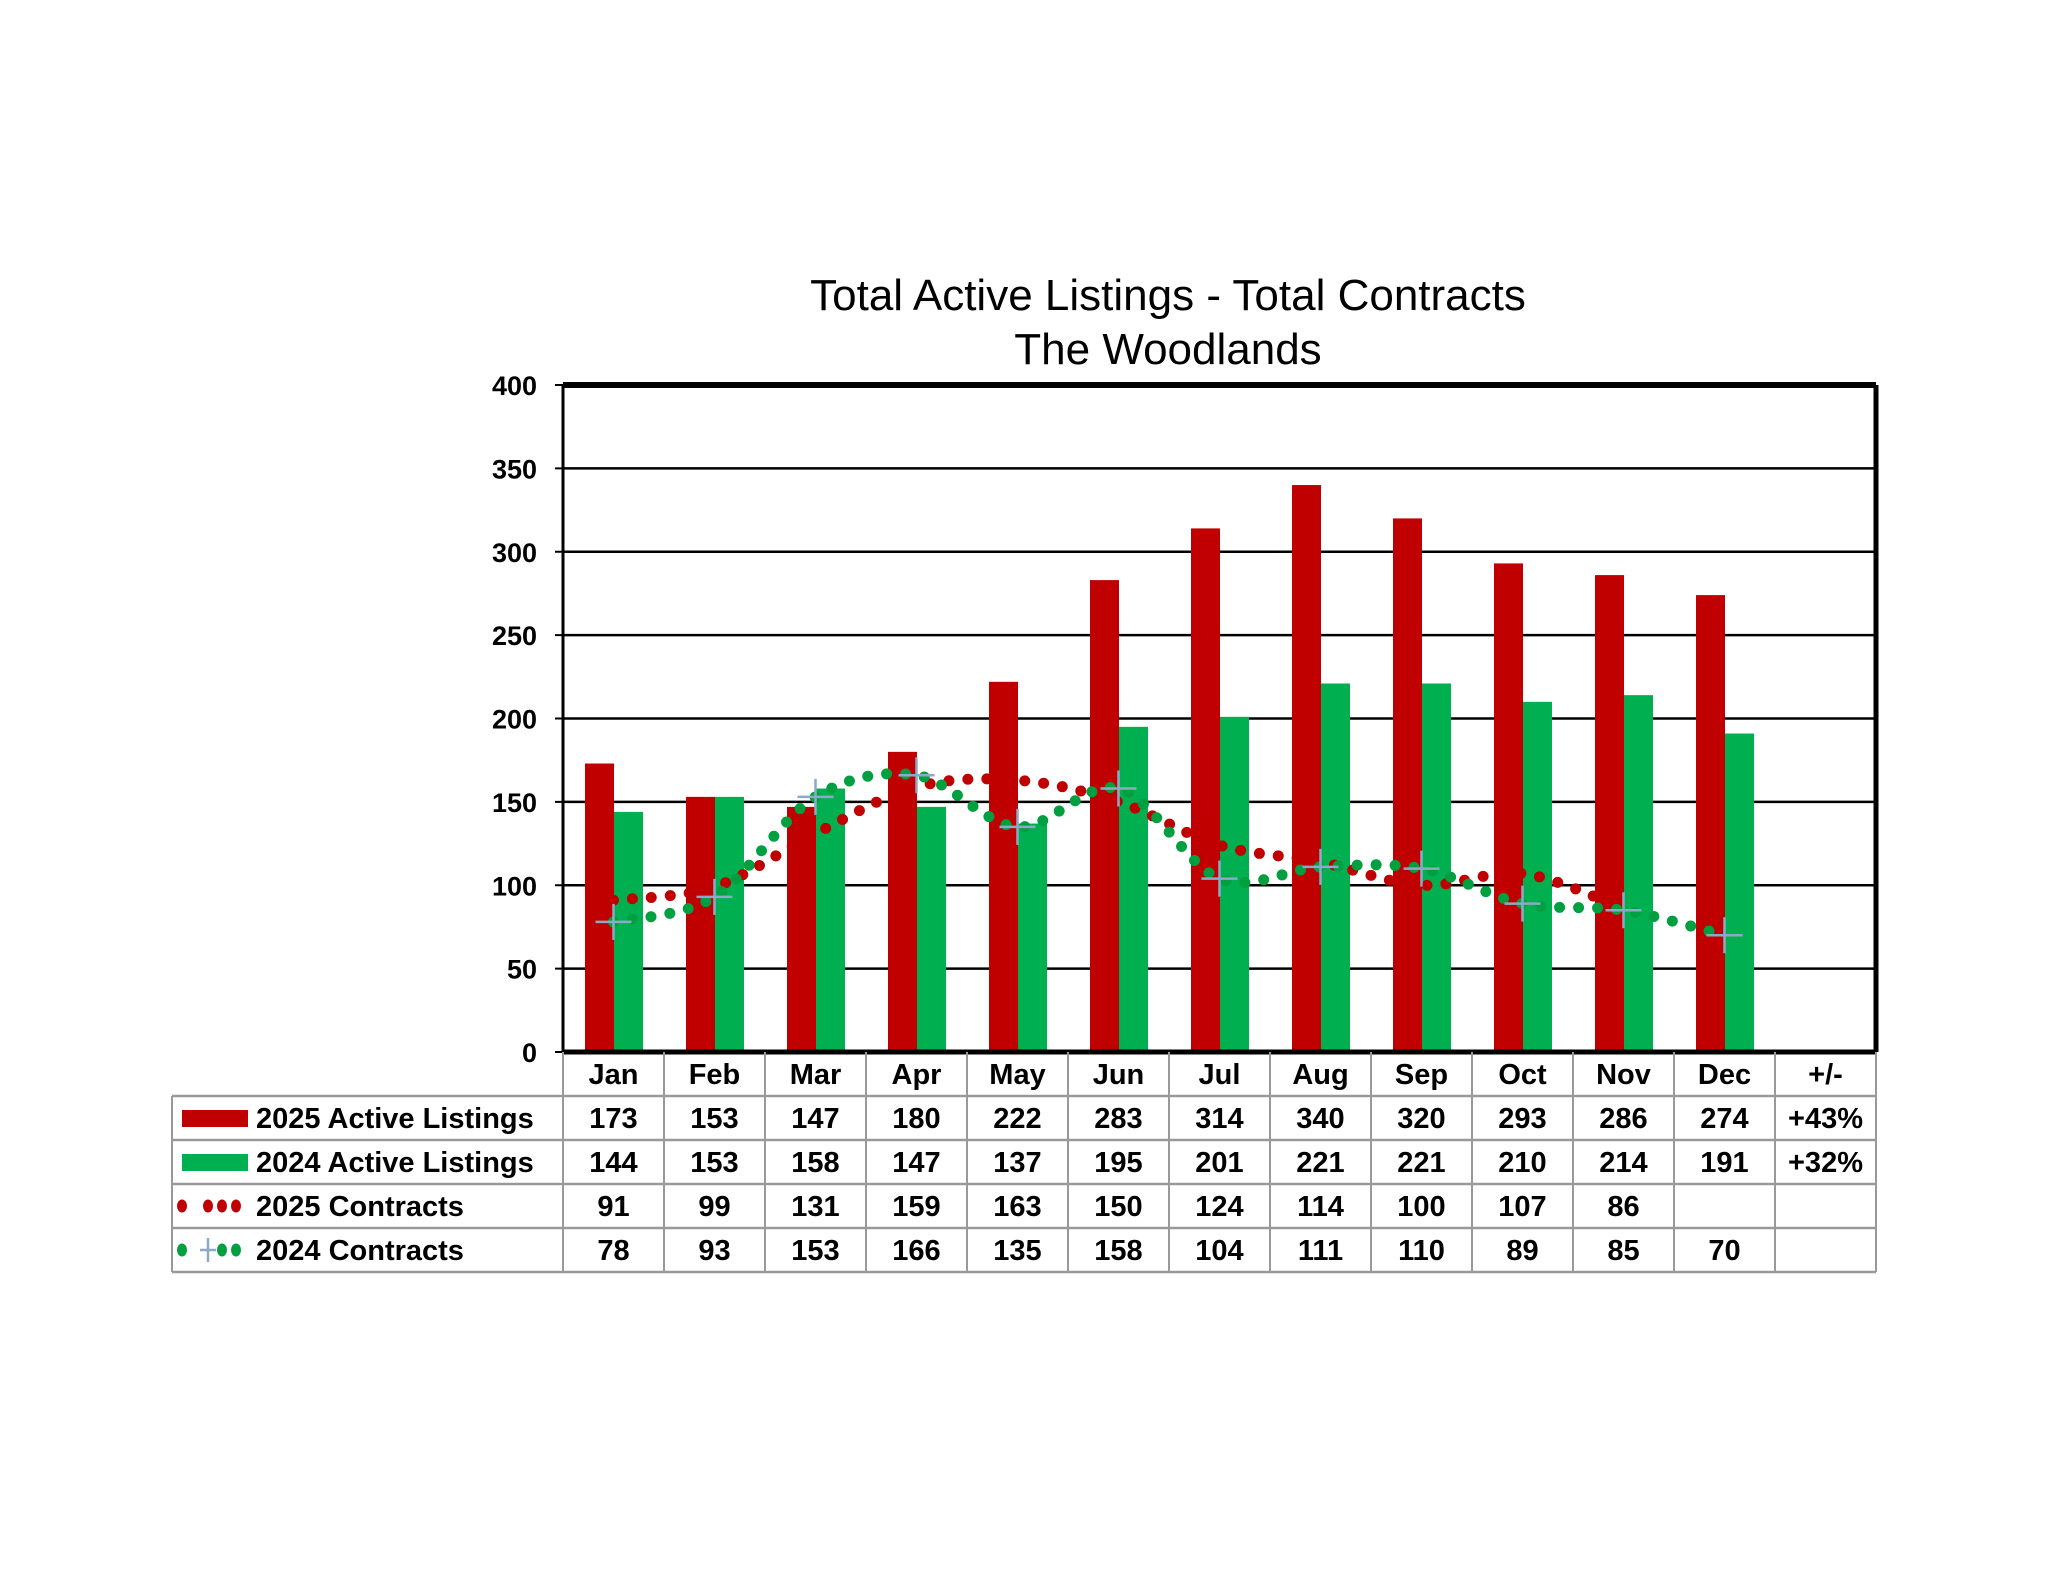 The image size is (2048, 1583). Describe the element at coordinates (514, 720) in the screenshot. I see `y-tick-label: 200` at that location.